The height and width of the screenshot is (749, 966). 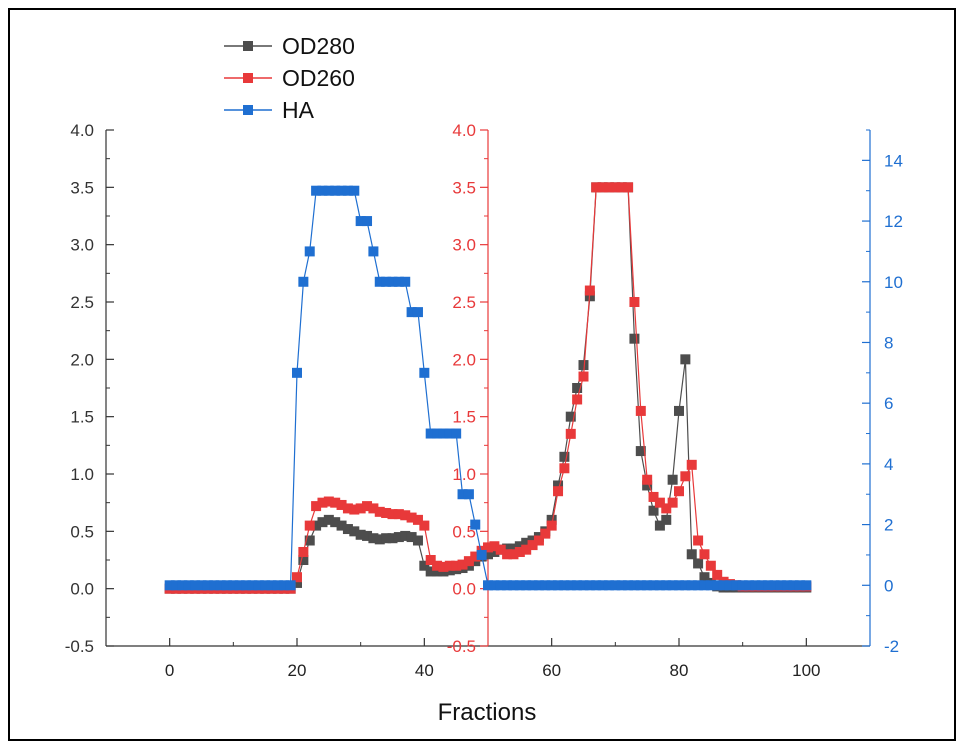 What do you see at coordinates (82, 417) in the screenshot?
I see `left-tick-label: 1.5` at bounding box center [82, 417].